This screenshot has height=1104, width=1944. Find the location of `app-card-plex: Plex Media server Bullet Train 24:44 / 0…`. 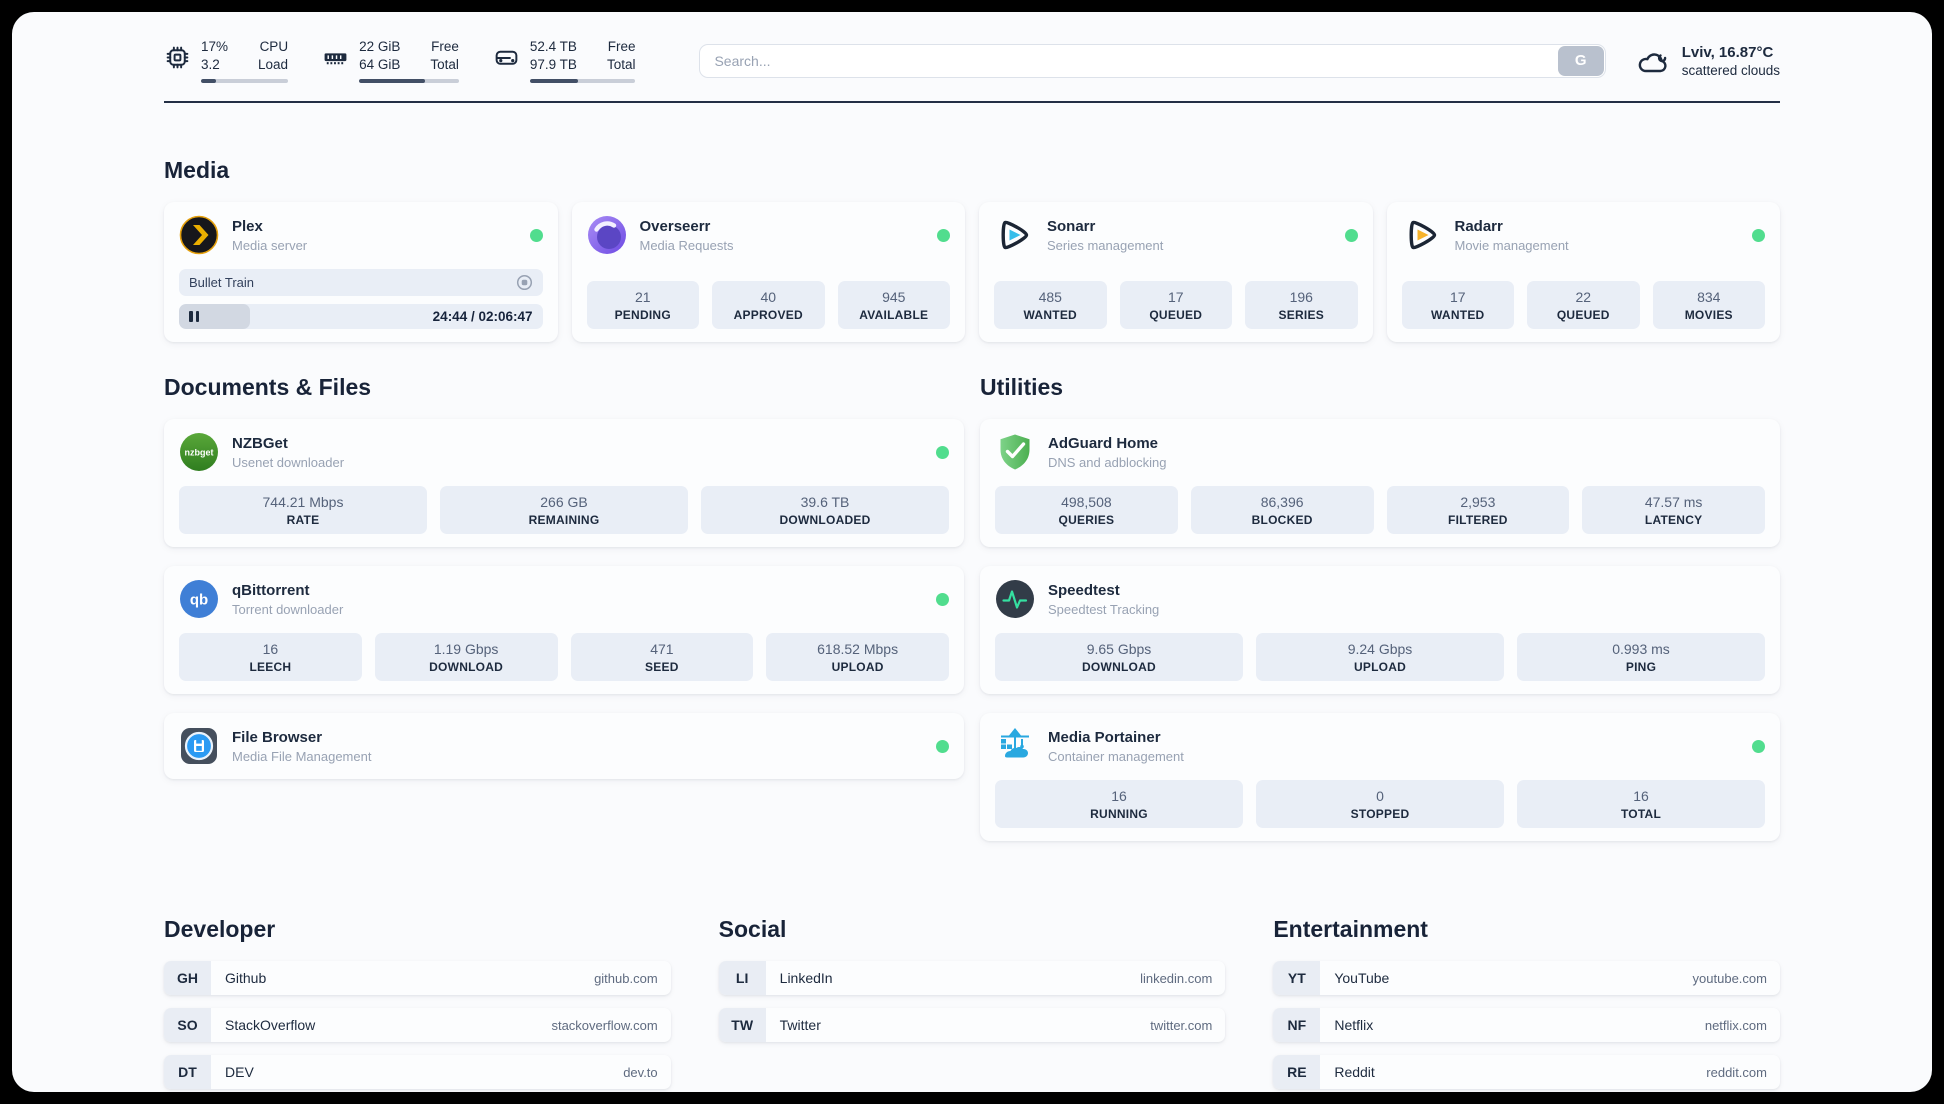

app-card-plex: Plex Media server Bullet Train 24:44 / 0… is located at coordinates (361, 272).